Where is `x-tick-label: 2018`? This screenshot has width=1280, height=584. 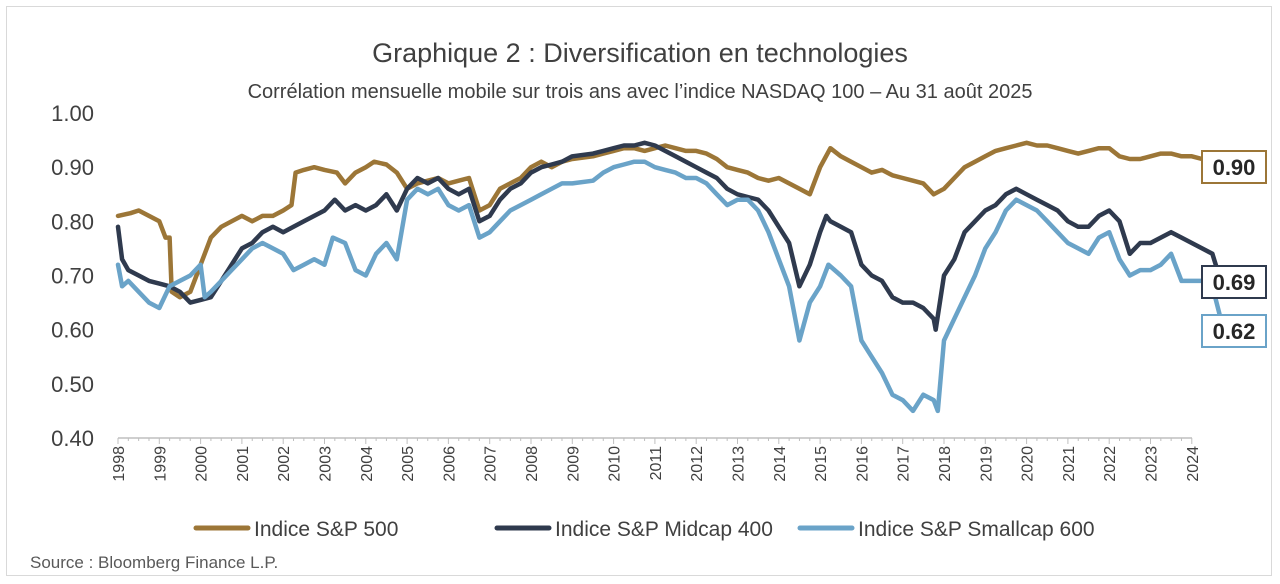
x-tick-label: 2018 is located at coordinates (945, 464).